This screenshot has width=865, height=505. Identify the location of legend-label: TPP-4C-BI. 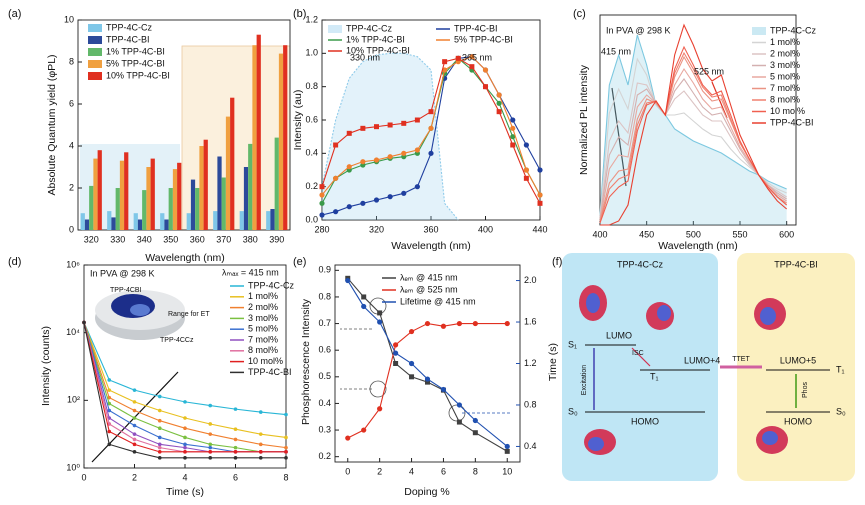
(128, 39).